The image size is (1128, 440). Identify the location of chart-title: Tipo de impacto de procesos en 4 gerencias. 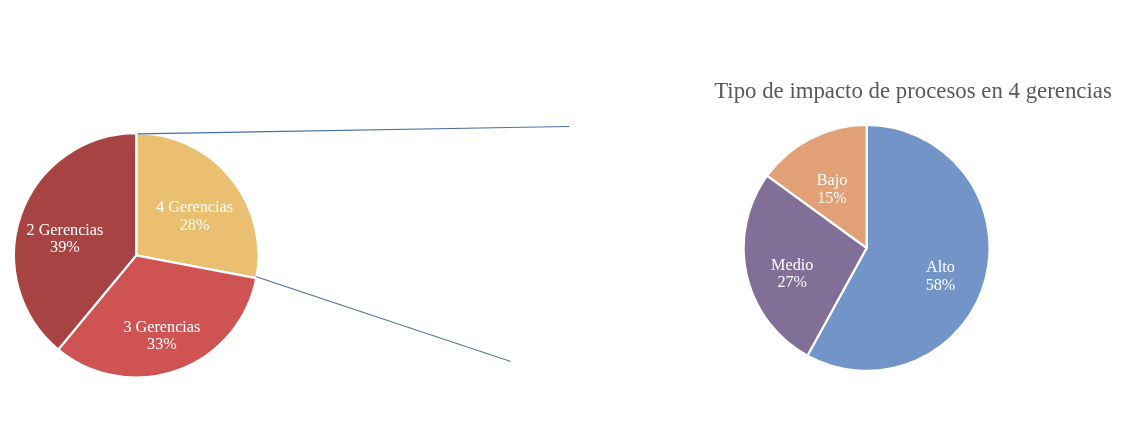
(913, 90).